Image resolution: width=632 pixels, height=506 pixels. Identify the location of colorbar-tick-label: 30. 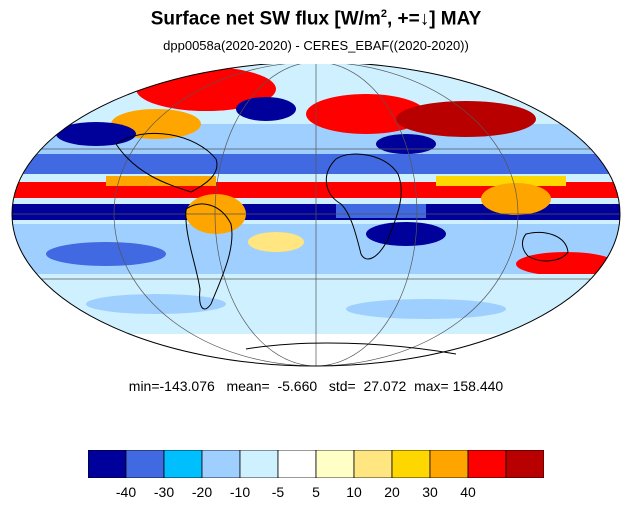
(430, 492).